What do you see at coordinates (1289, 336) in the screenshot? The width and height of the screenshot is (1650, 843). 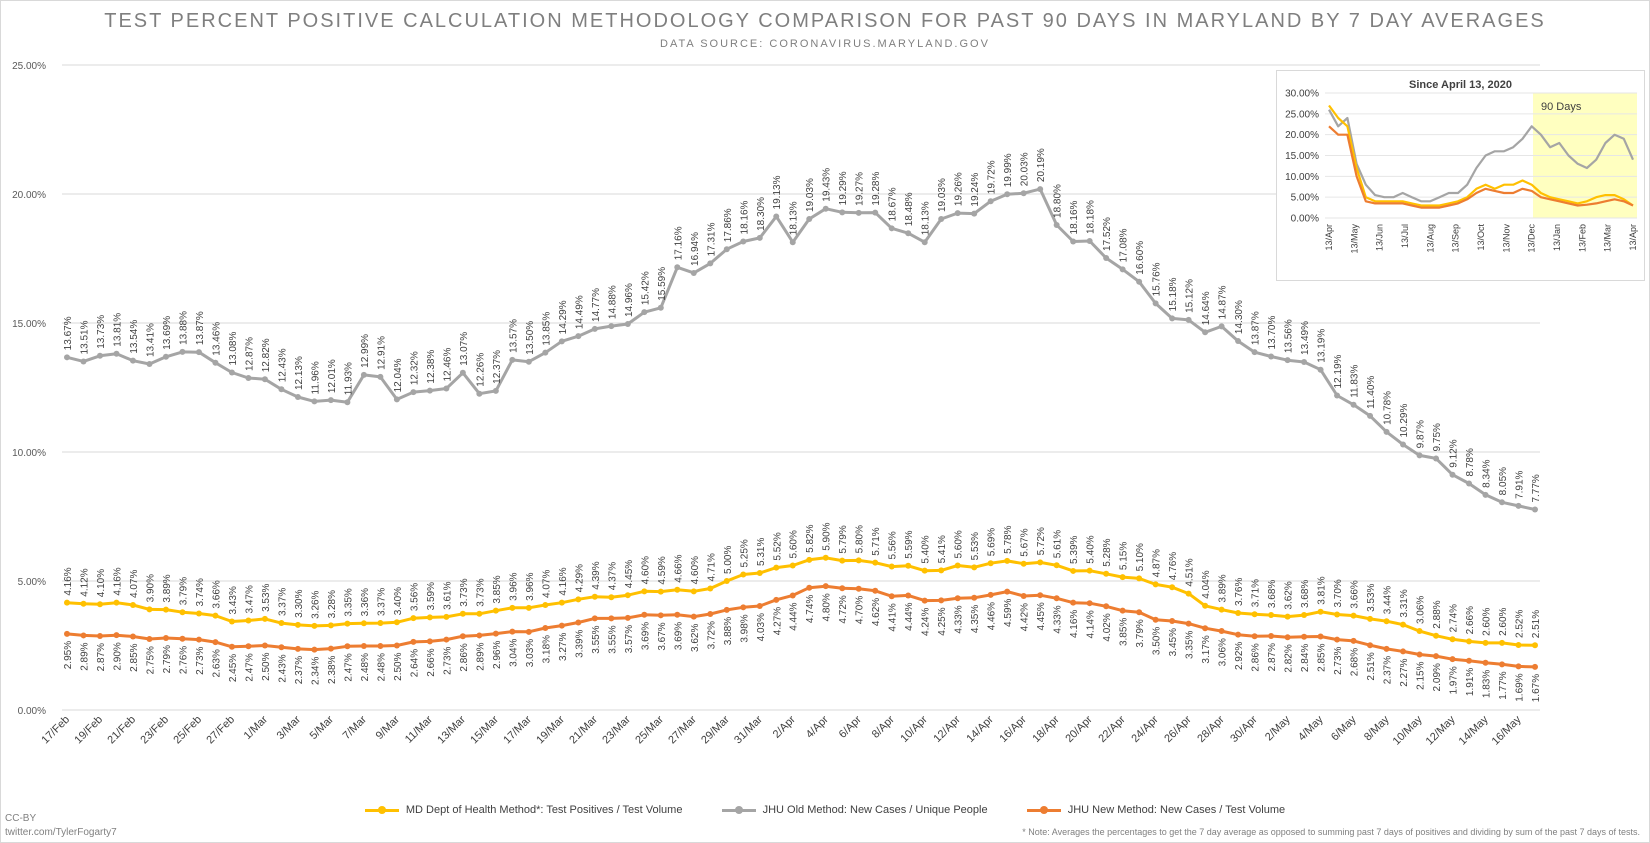 I see `data-label-jhu-old: 13.56%` at bounding box center [1289, 336].